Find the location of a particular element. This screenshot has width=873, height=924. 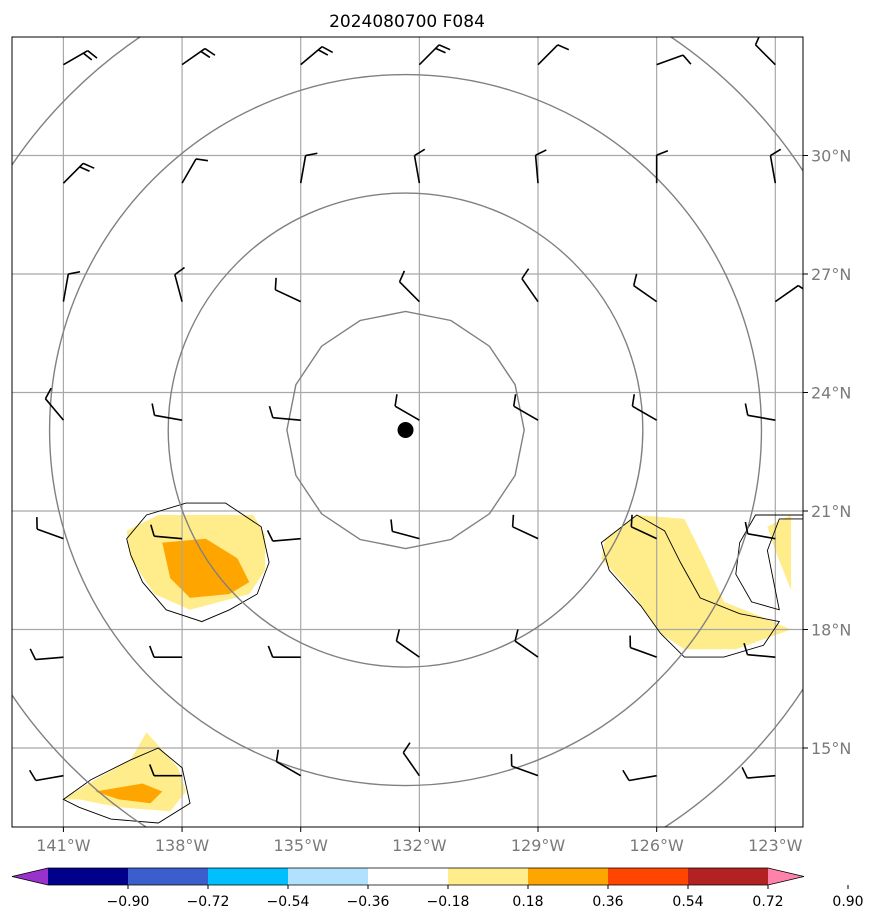

x-tick-label: 141°W is located at coordinates (63, 845).